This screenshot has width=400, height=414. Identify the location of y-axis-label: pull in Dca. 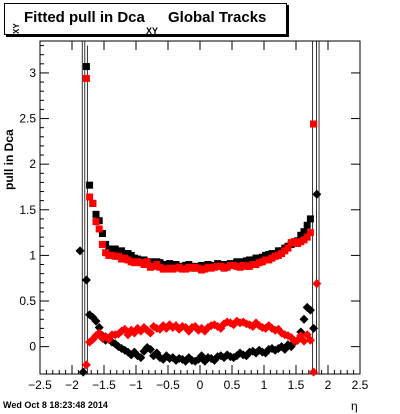
(9, 159).